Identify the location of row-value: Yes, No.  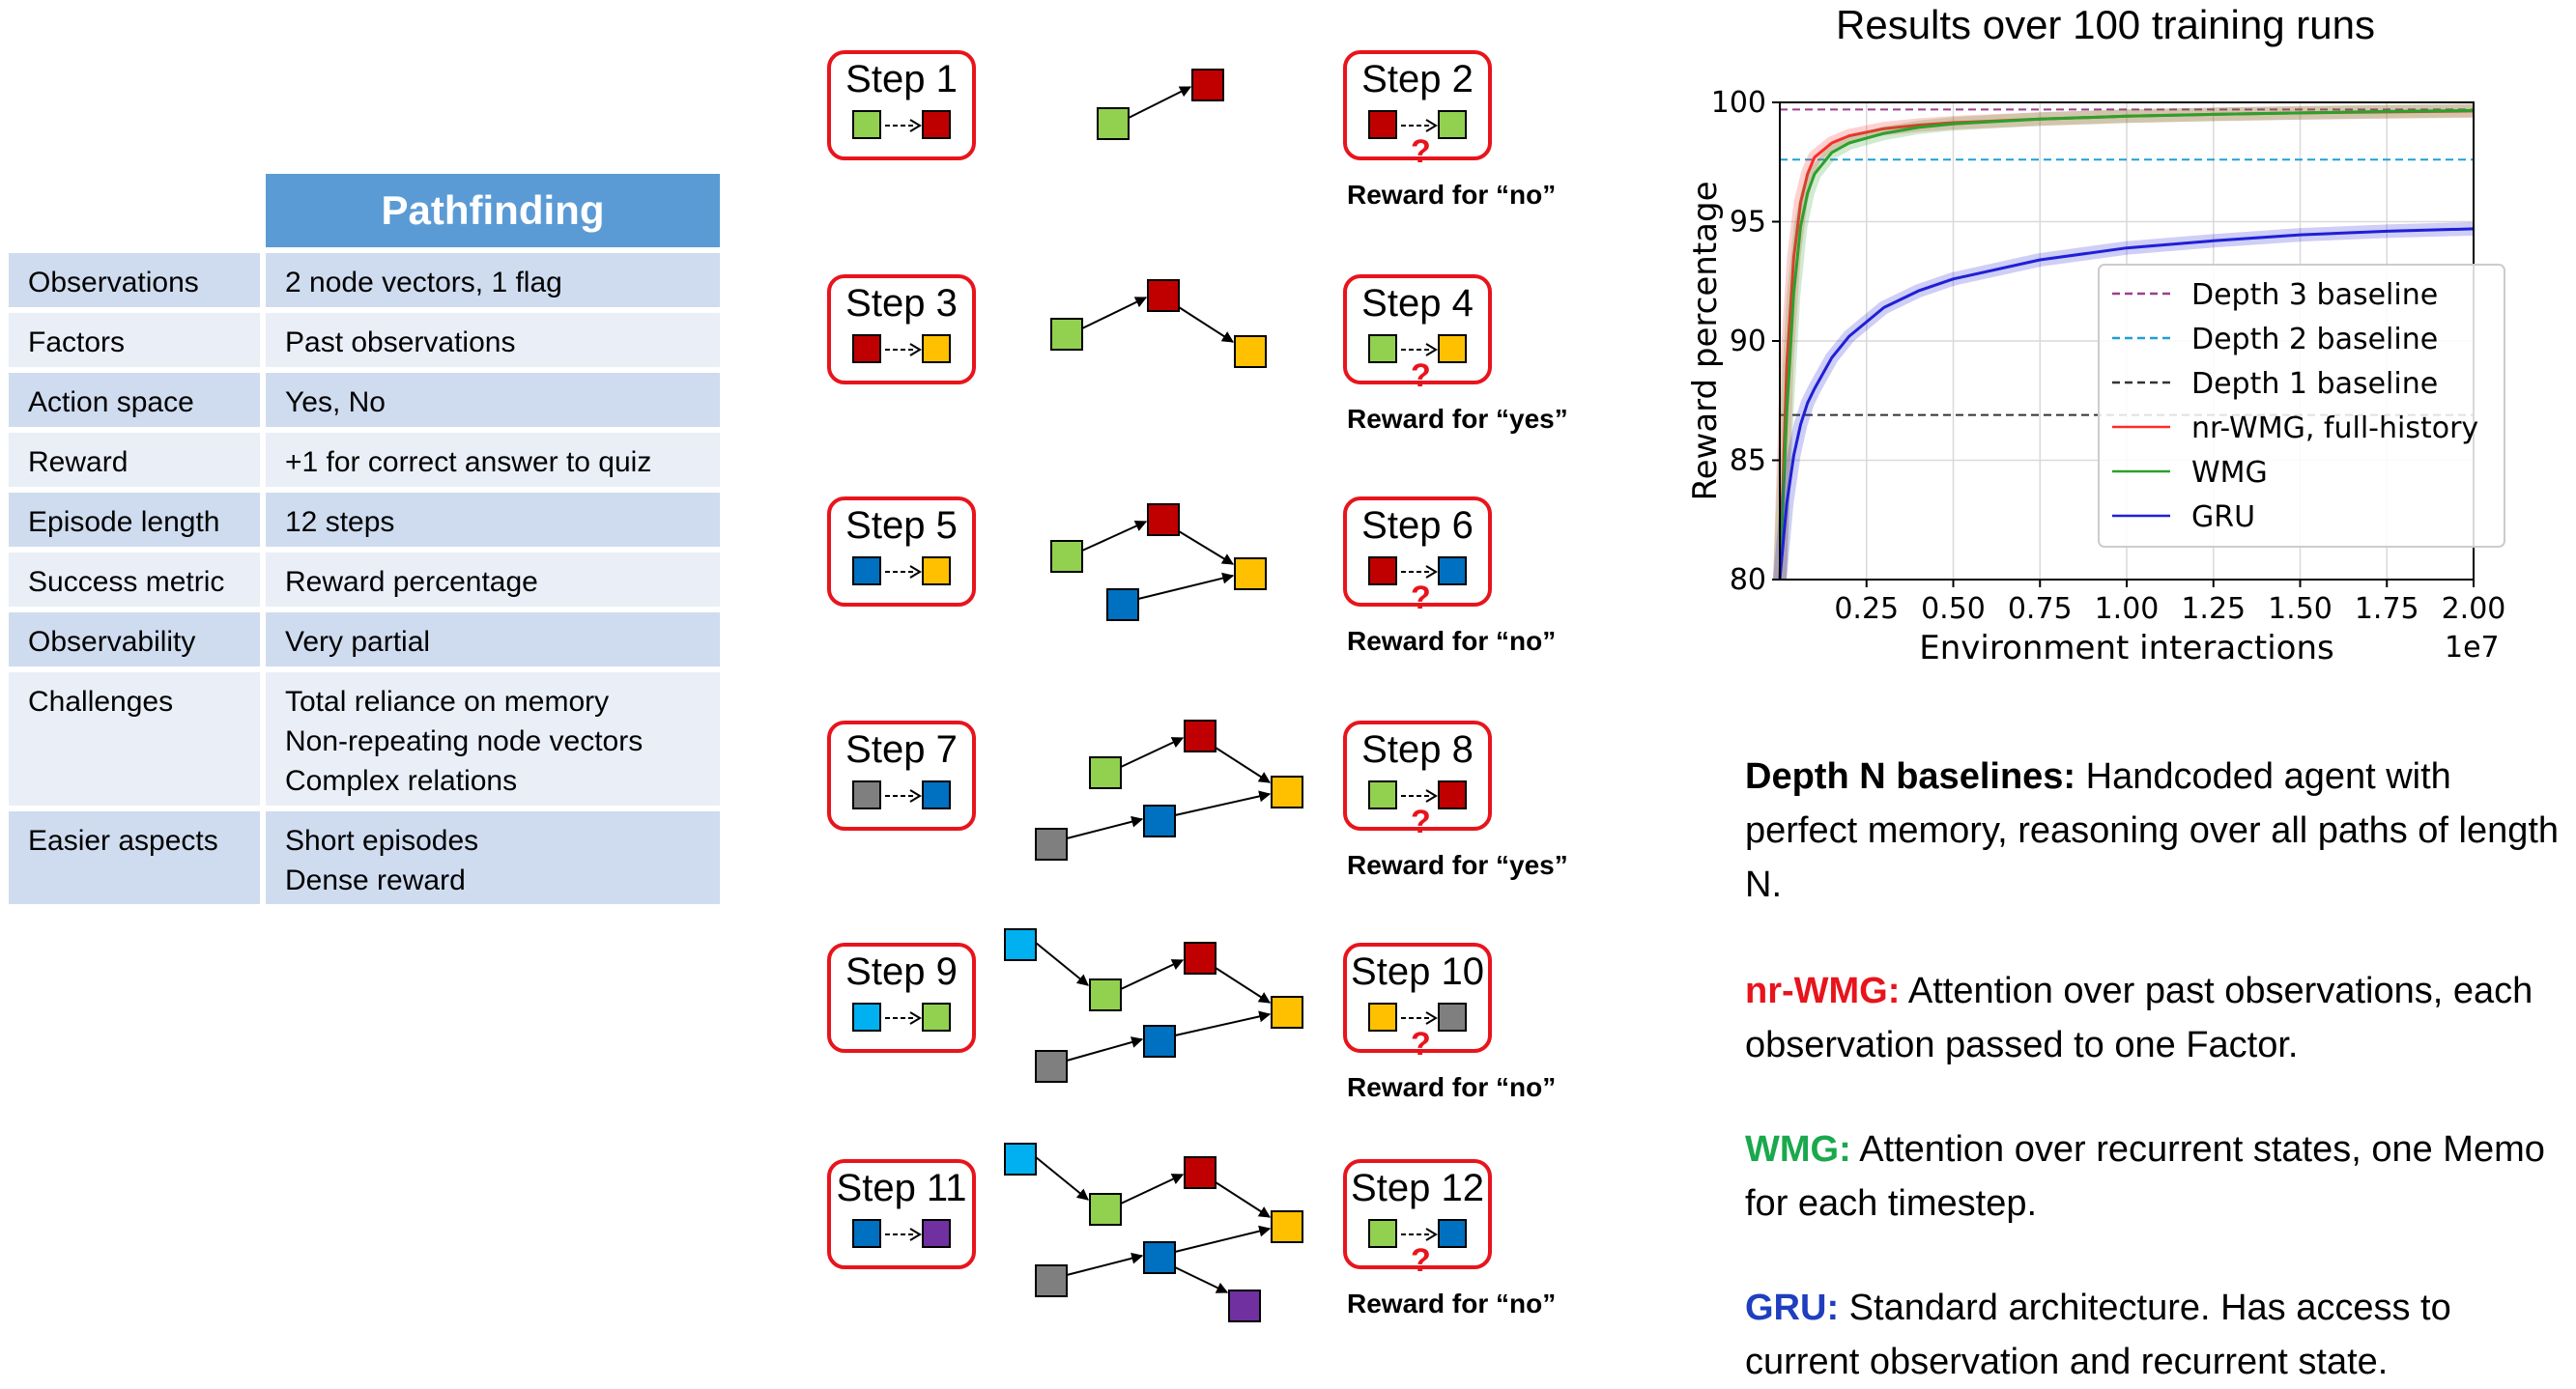
(493, 400).